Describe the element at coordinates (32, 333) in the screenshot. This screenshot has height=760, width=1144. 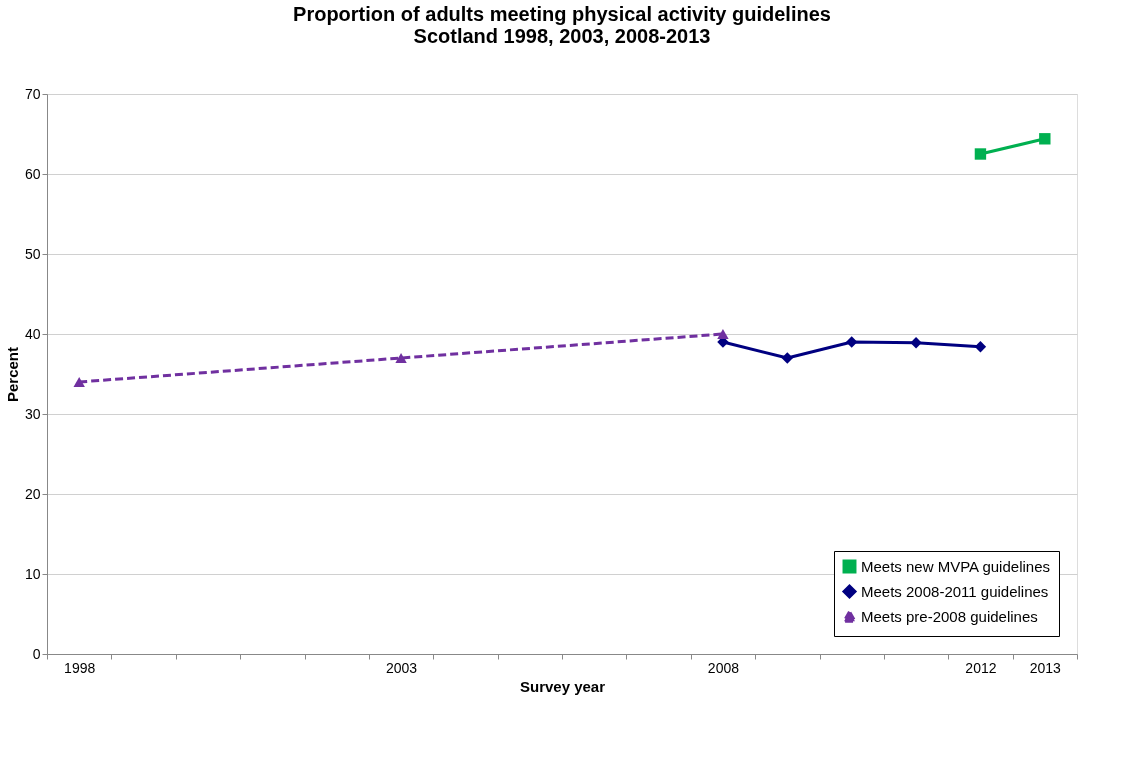
I see `y-tick-label: 40` at that location.